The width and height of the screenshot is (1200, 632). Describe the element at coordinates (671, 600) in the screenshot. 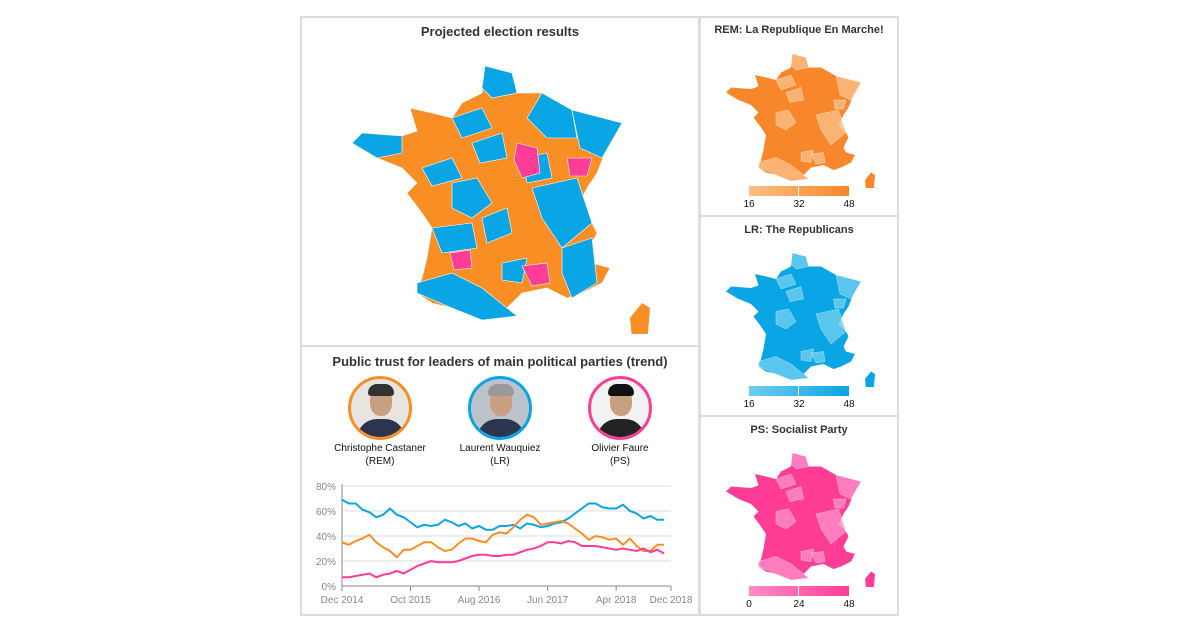

I see `x-tick-label: Dec 2018` at that location.